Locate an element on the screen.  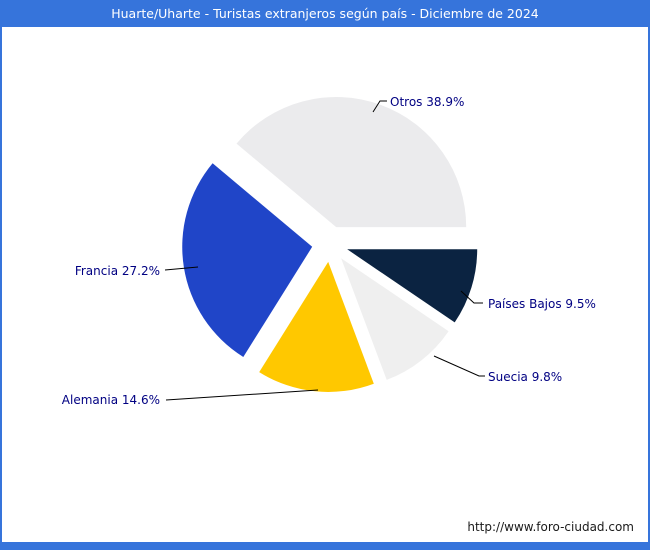
pie-slice-suecia is located at coordinates (395, 319).